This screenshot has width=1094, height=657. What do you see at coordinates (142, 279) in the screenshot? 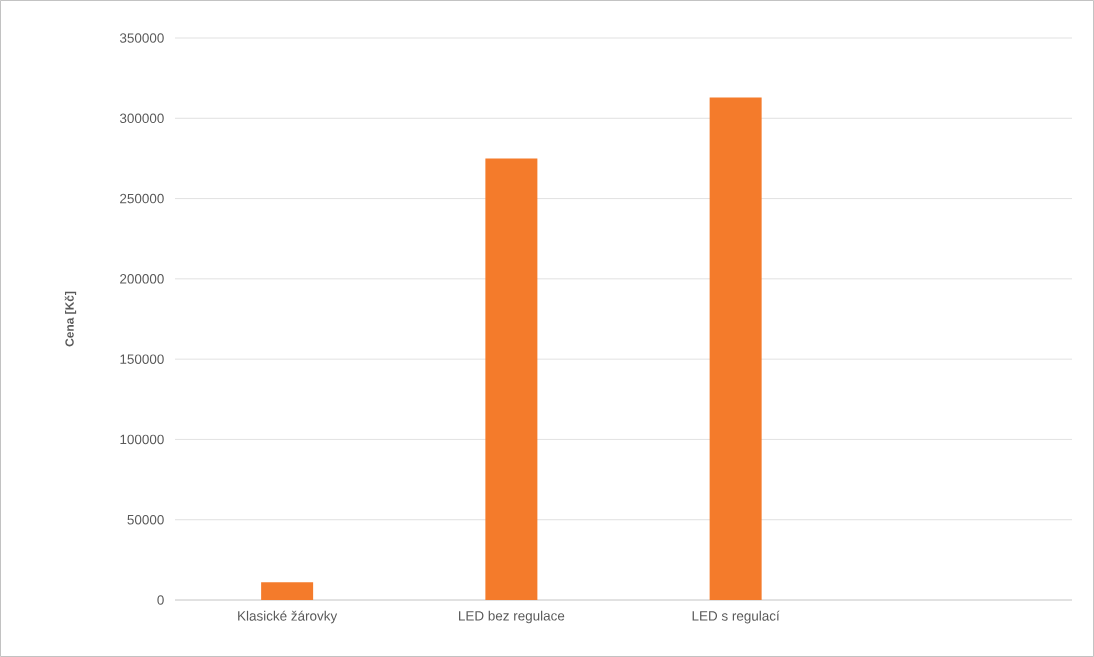
I see `y-tick-label: 200000` at bounding box center [142, 279].